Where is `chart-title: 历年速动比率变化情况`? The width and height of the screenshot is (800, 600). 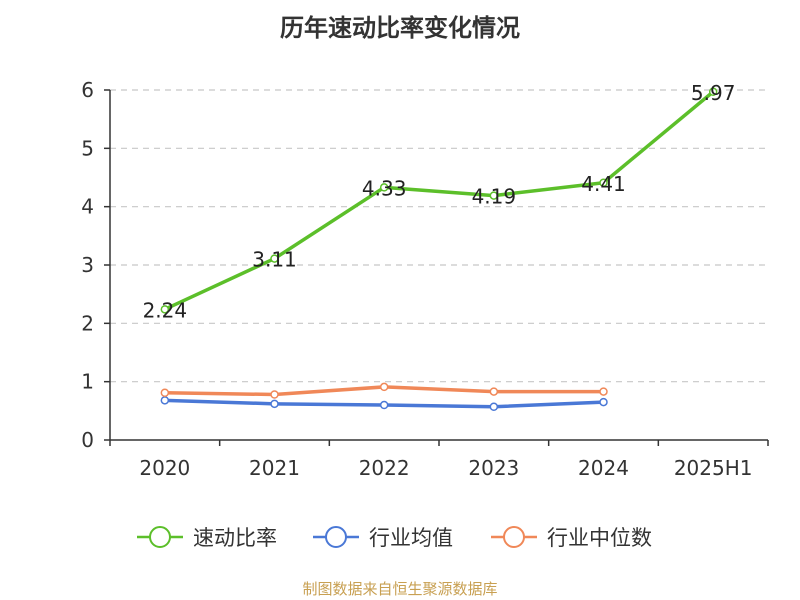 chart-title: 历年速动比率变化情况 is located at coordinates (400, 28).